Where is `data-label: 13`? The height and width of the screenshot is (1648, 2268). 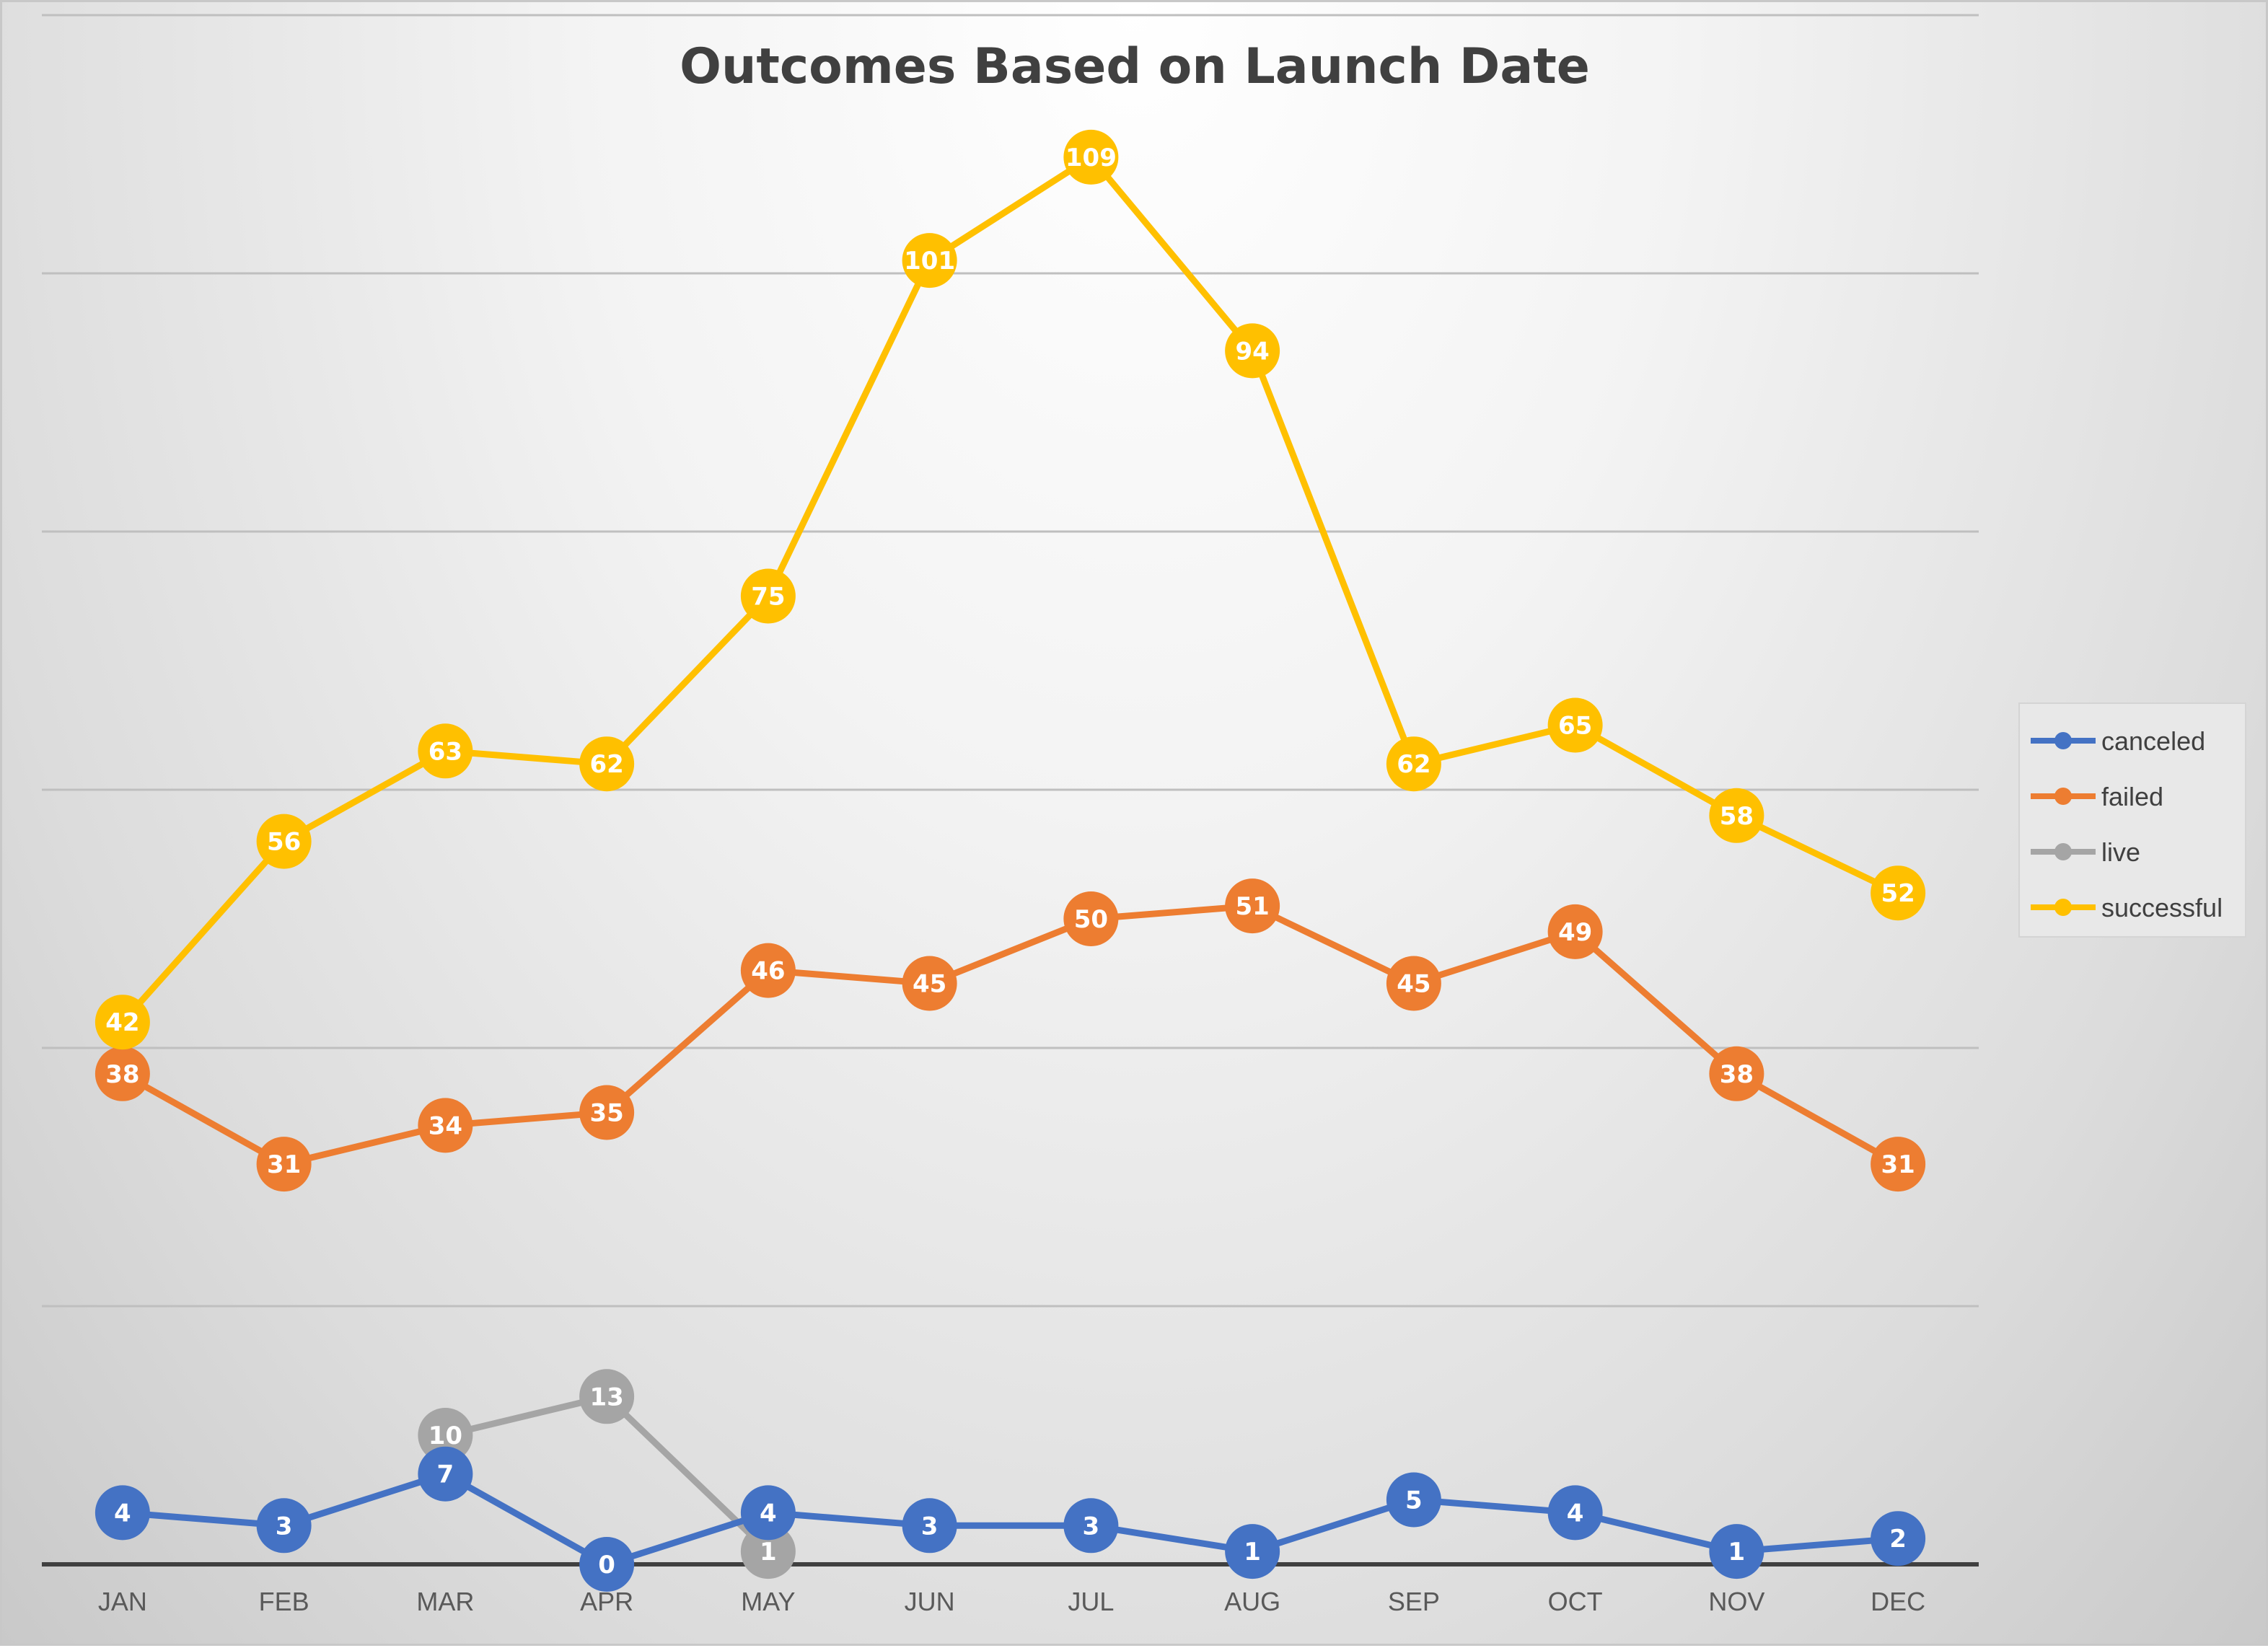 data-label: 13 is located at coordinates (606, 1397).